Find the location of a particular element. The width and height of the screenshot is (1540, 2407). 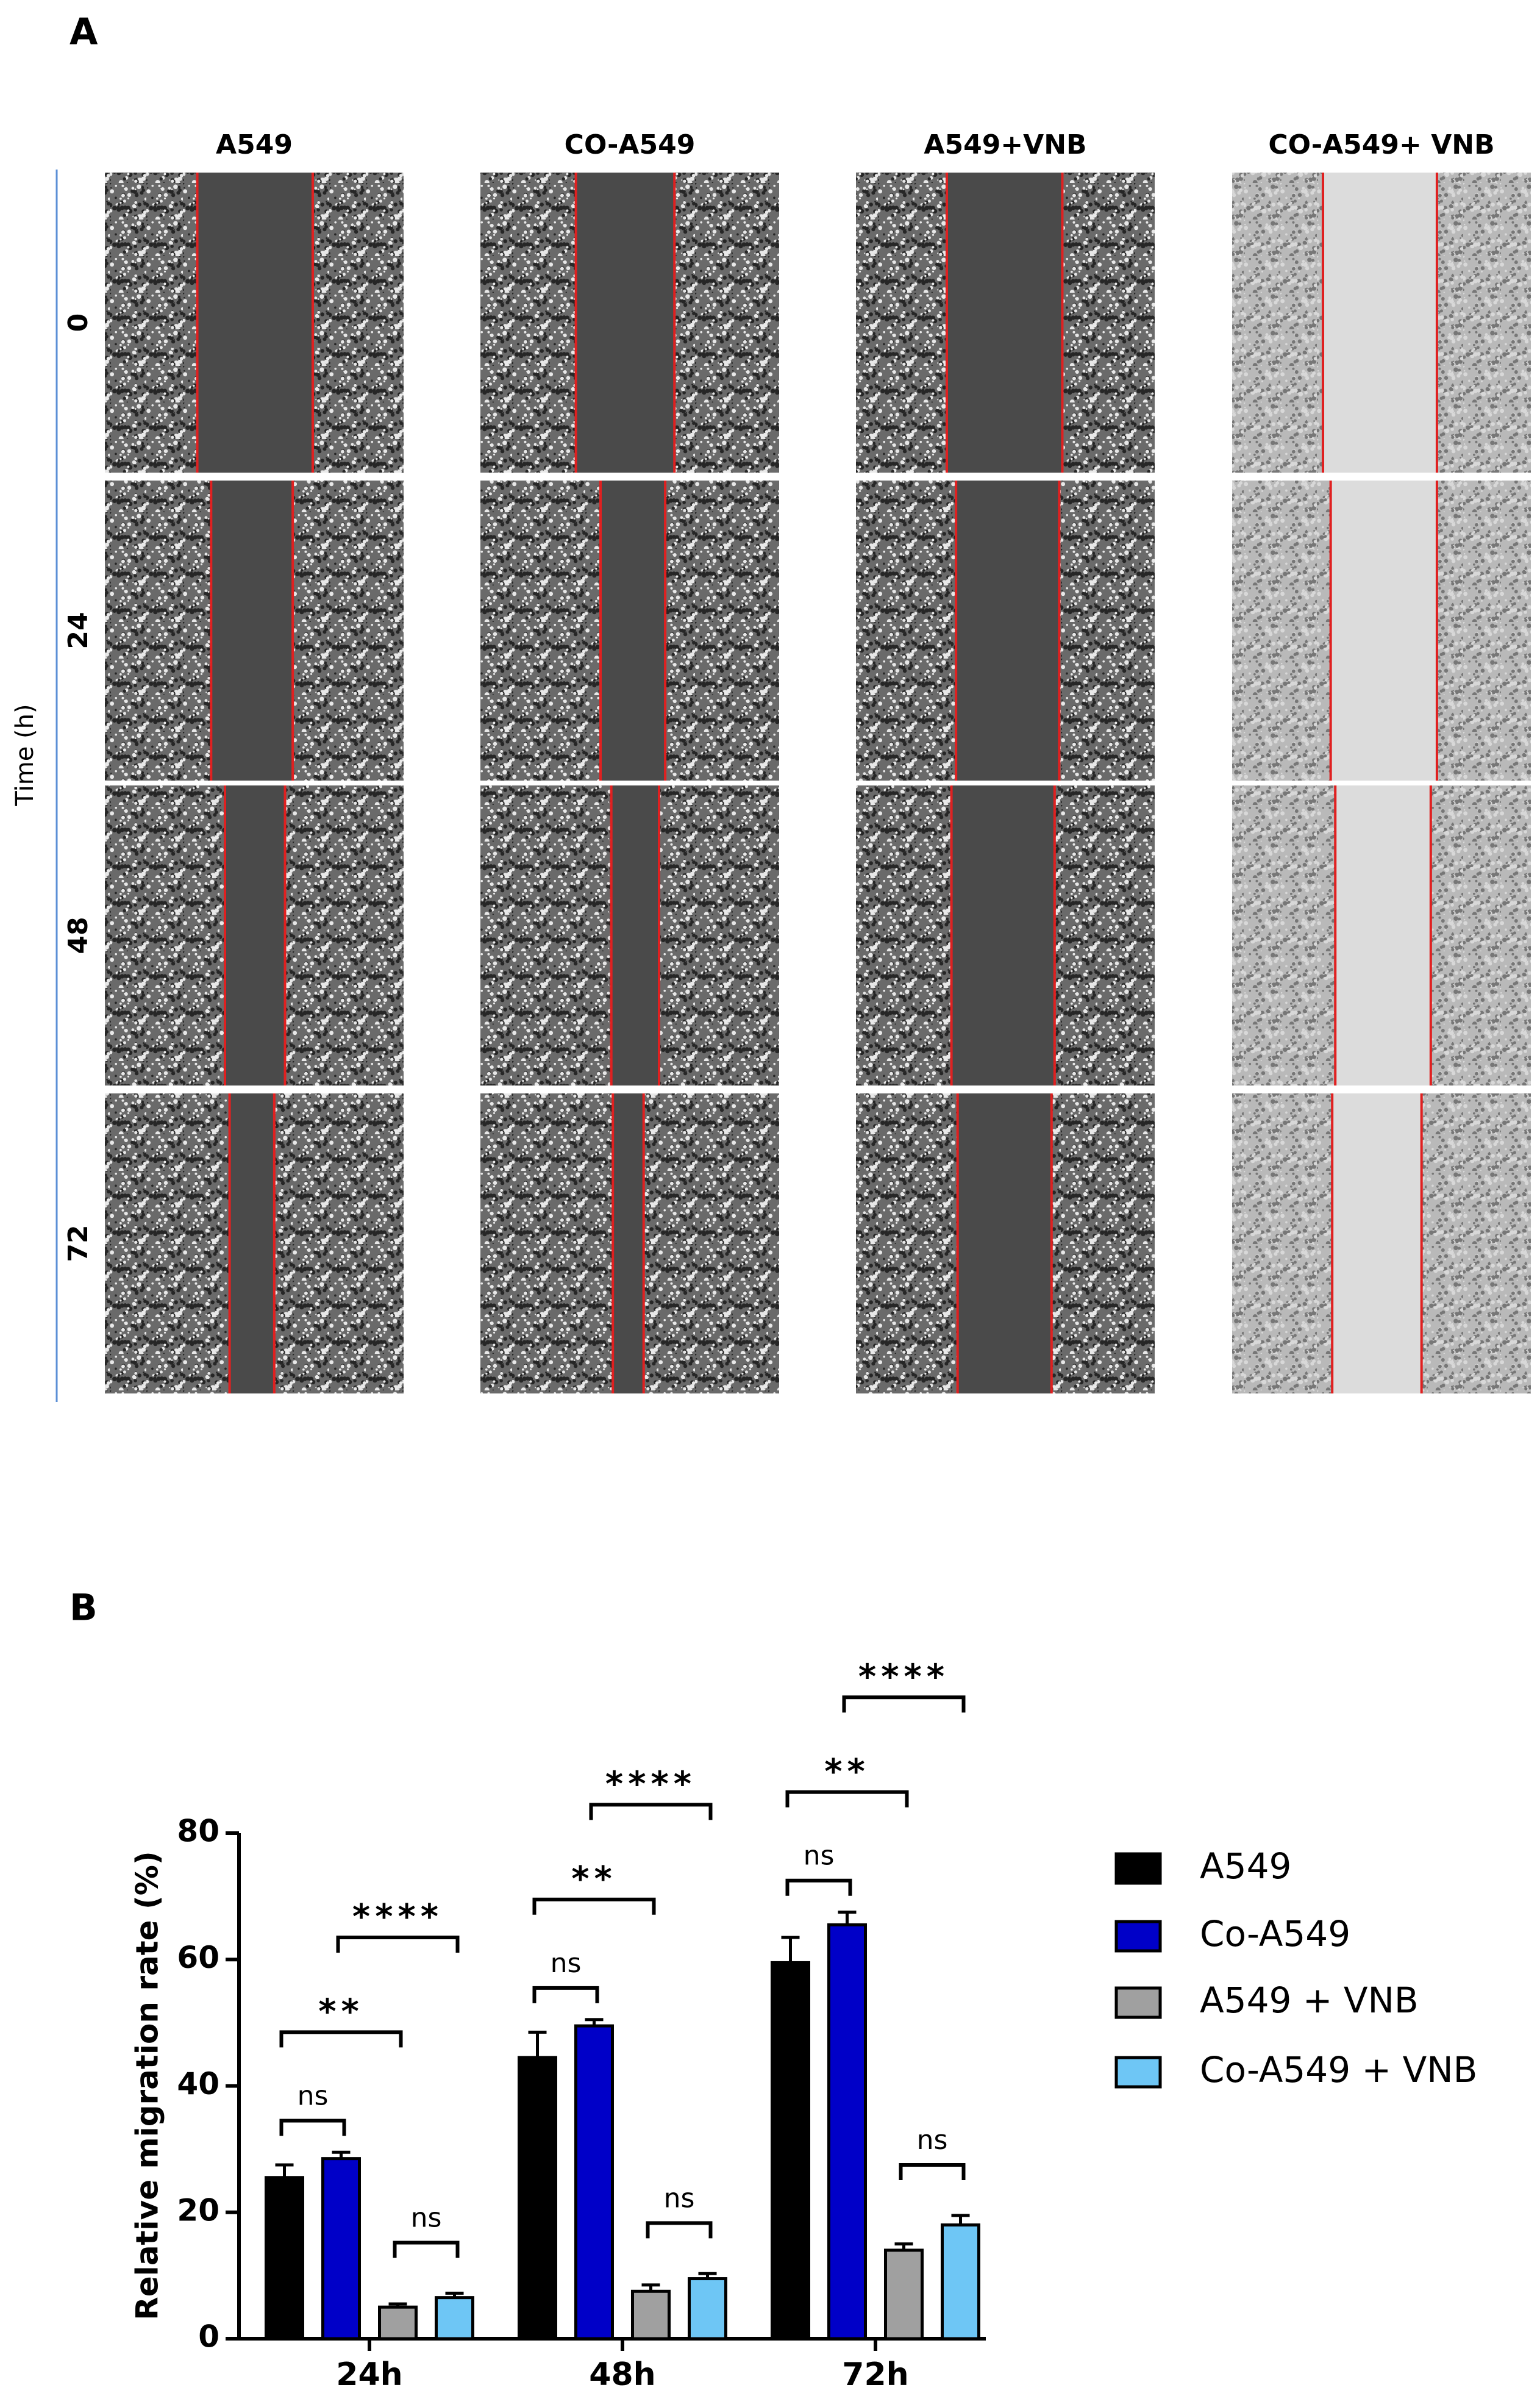

x-tick-label: 24h is located at coordinates (369, 2374).